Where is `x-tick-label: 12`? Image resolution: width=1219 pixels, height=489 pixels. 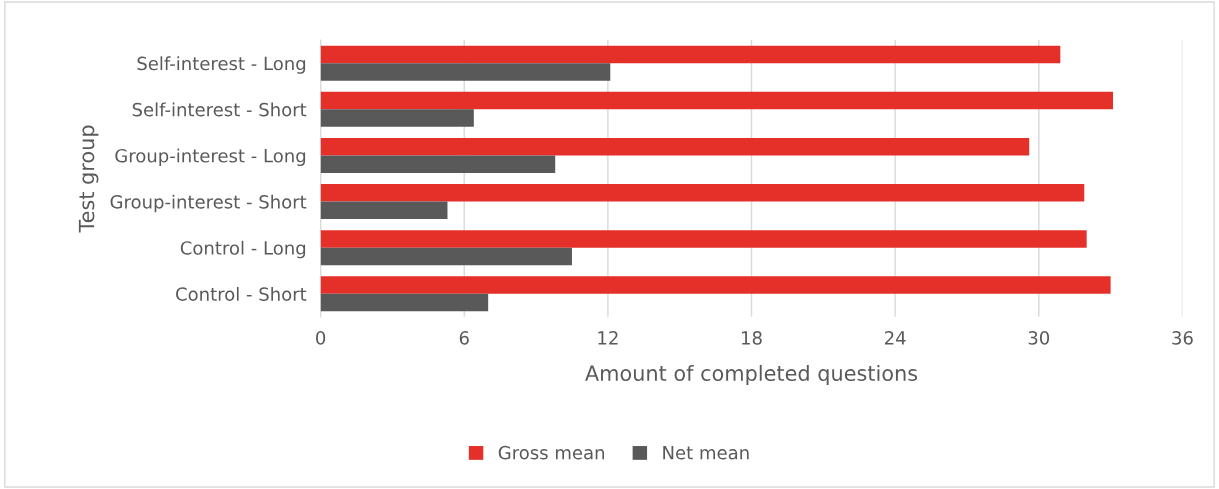 x-tick-label: 12 is located at coordinates (608, 338).